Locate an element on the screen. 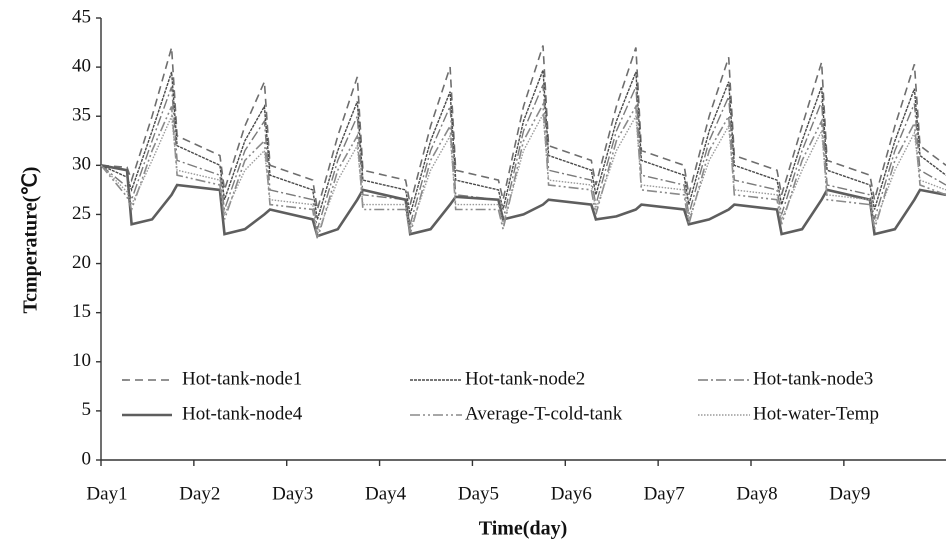 The image size is (946, 549). x-tick-label: Day3 is located at coordinates (292, 493).